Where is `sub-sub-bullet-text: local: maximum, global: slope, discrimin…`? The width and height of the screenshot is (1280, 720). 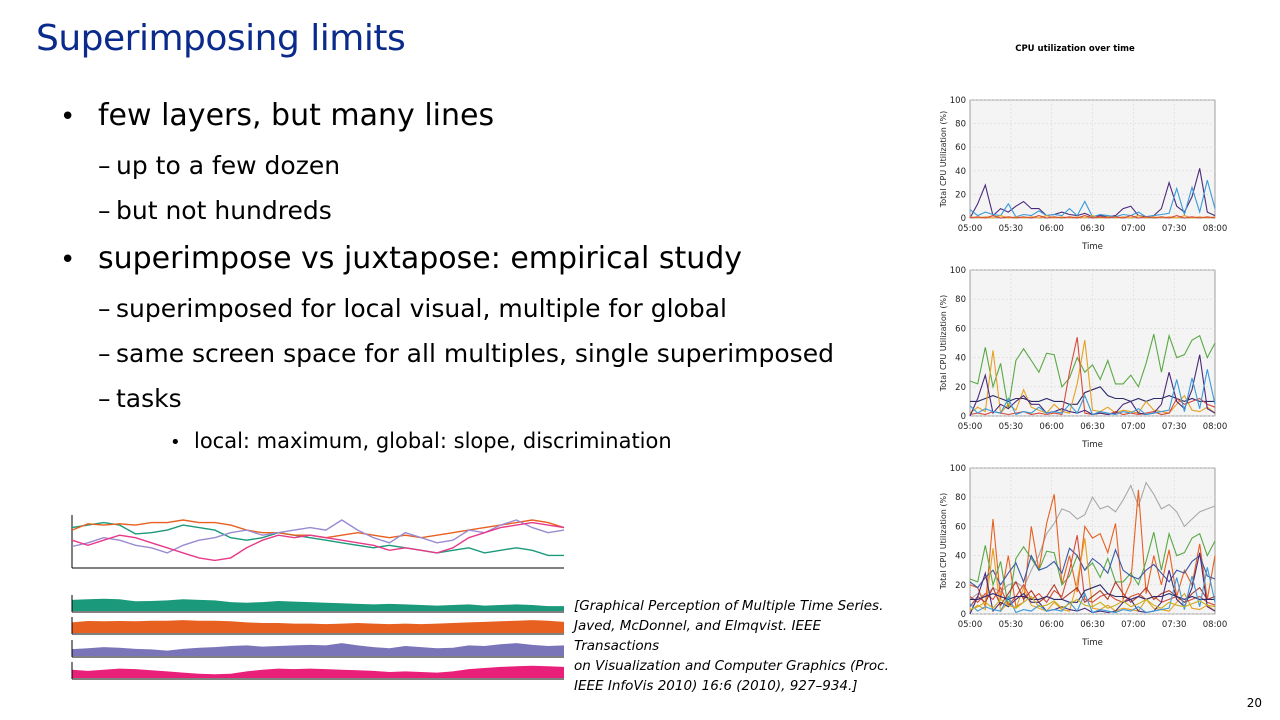 sub-sub-bullet-text: local: maximum, global: slope, discrimin… is located at coordinates (433, 441).